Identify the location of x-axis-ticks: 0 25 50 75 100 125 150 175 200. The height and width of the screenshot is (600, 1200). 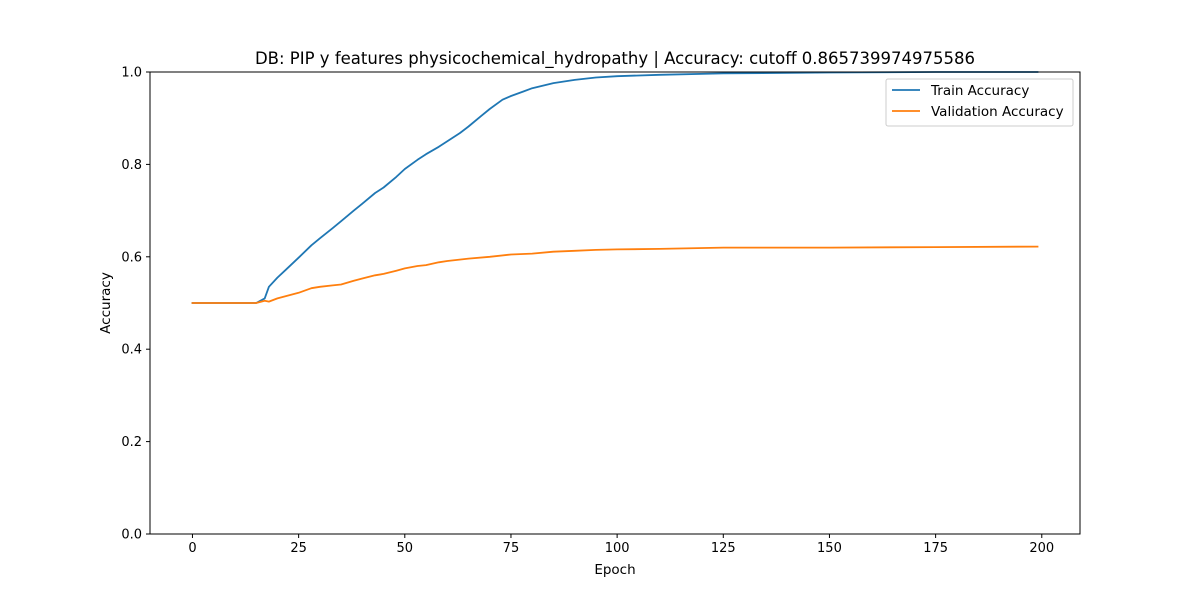
(621, 545).